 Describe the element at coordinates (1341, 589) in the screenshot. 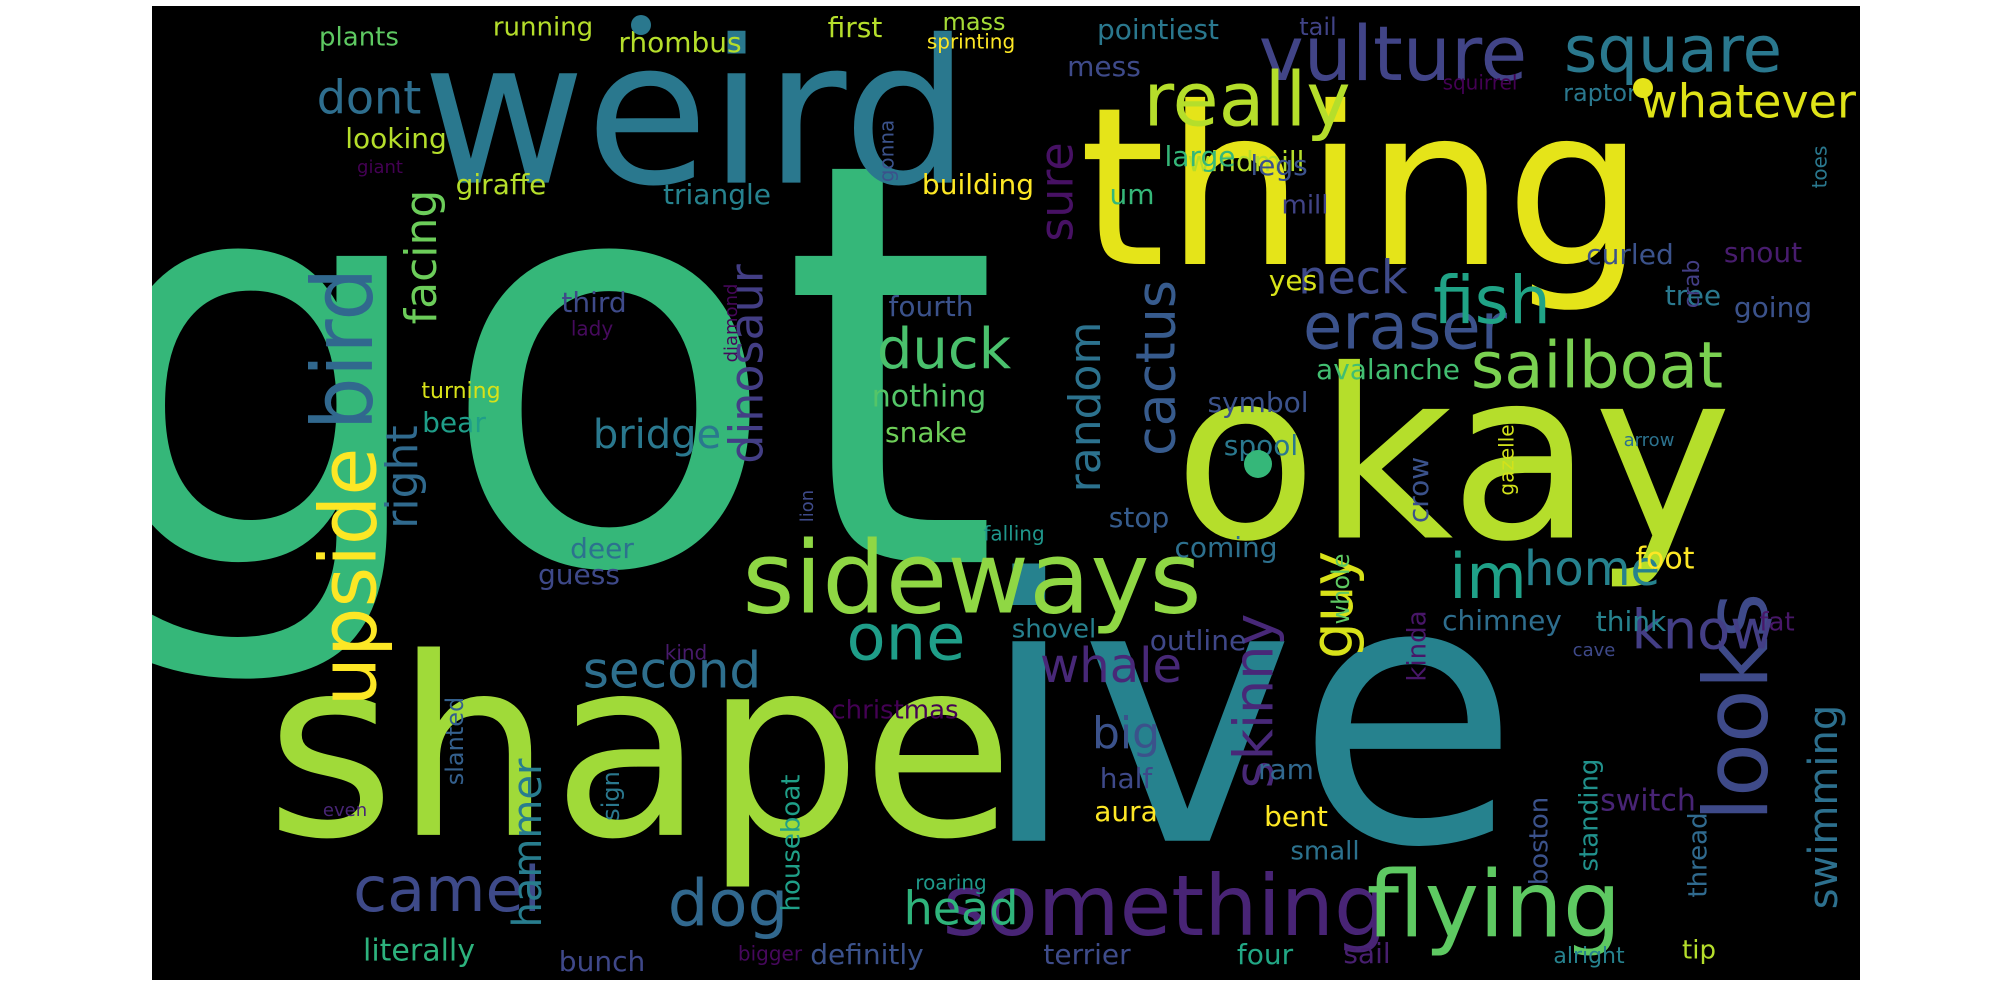

I see `word-whole: whole` at that location.